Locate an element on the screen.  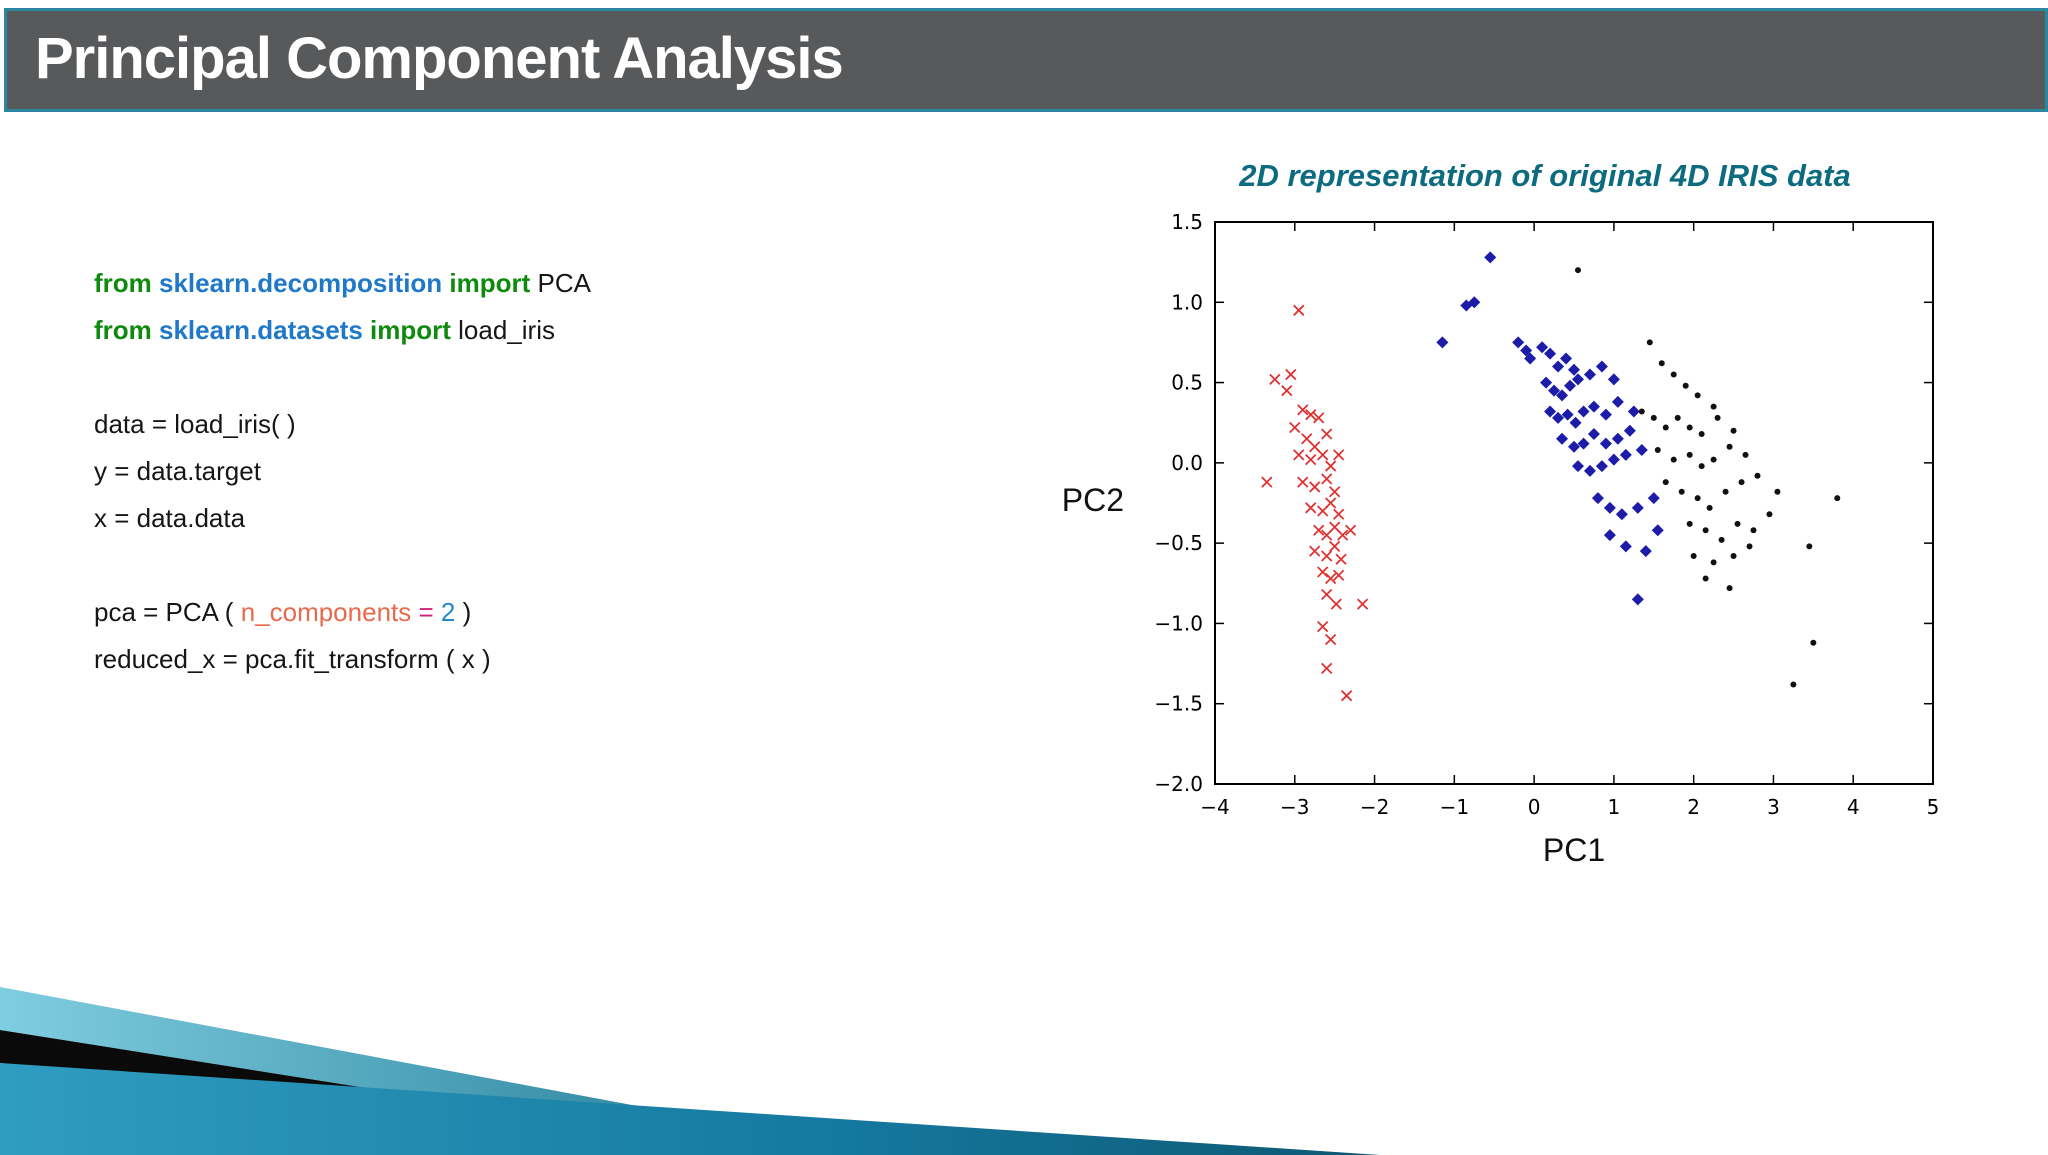
y-tick-label: −2.0 is located at coordinates (1178, 784).